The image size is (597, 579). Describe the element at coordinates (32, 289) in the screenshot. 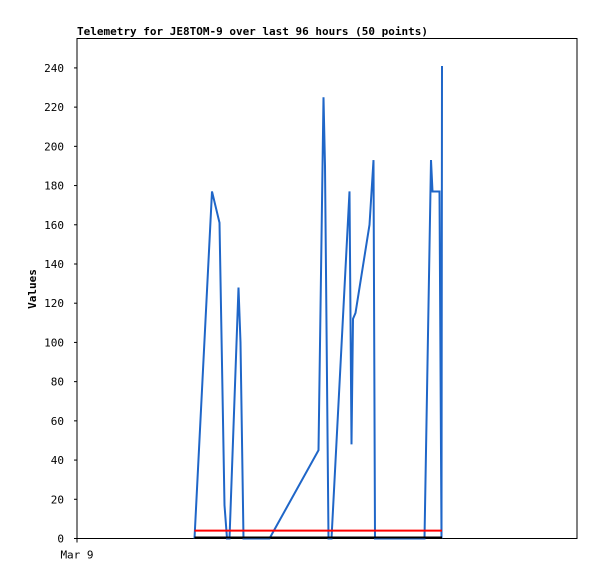

I see `y-axis-label: Values` at that location.